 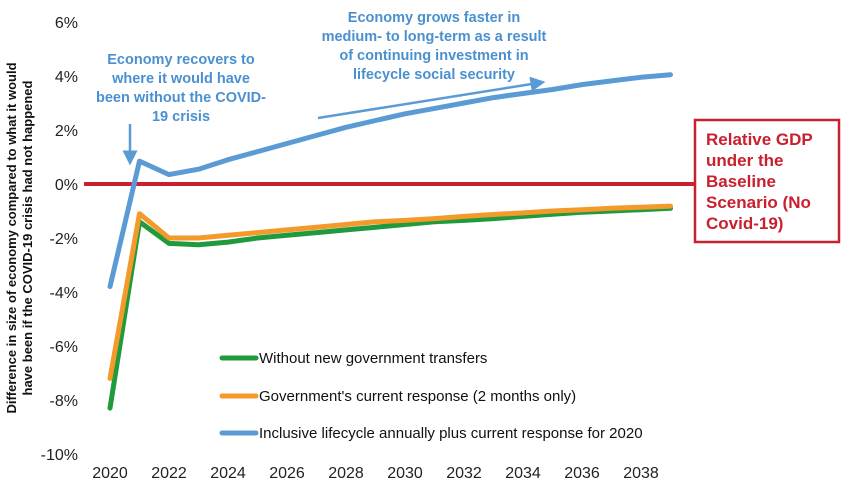 I want to click on baseline-label-line: under the, so click(x=744, y=160).